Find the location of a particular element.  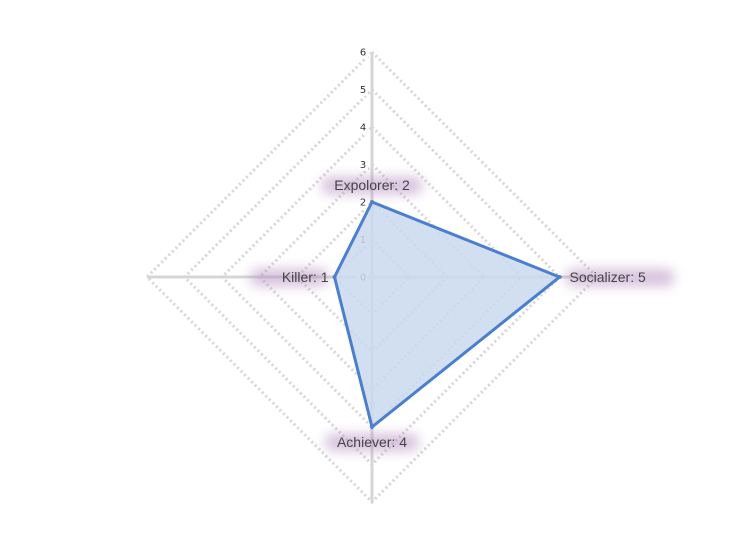

data-series is located at coordinates (447, 315).